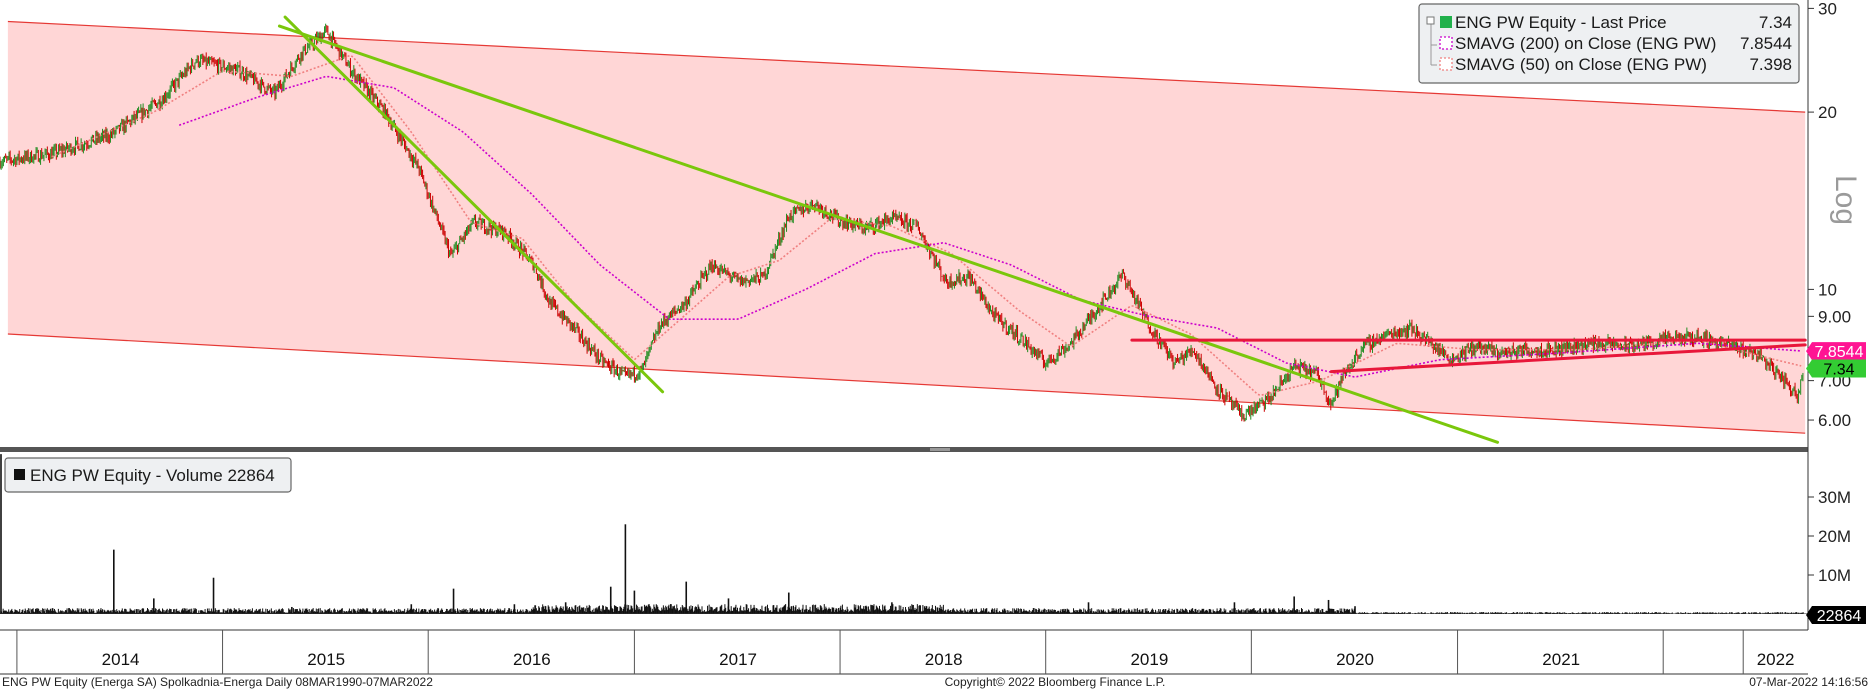 This screenshot has height=691, width=1870. What do you see at coordinates (1827, 9) in the screenshot?
I see `price-tick-label: 30` at bounding box center [1827, 9].